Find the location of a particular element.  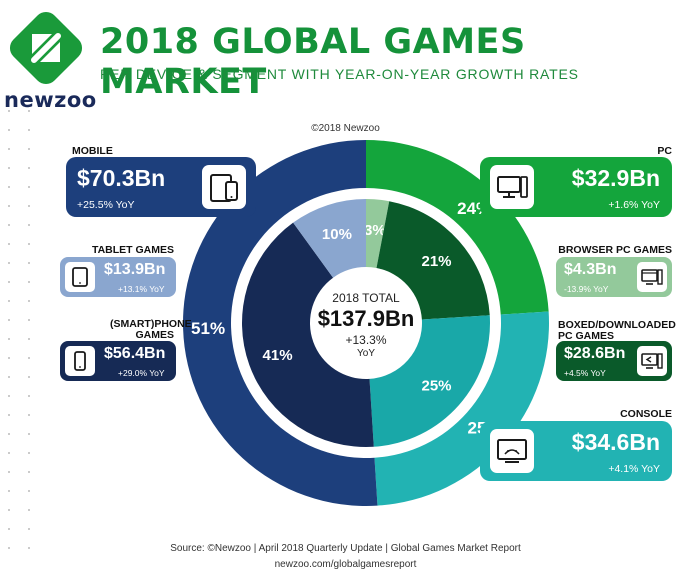

smartphone-value: $56.4Bn is located at coordinates (135, 353).